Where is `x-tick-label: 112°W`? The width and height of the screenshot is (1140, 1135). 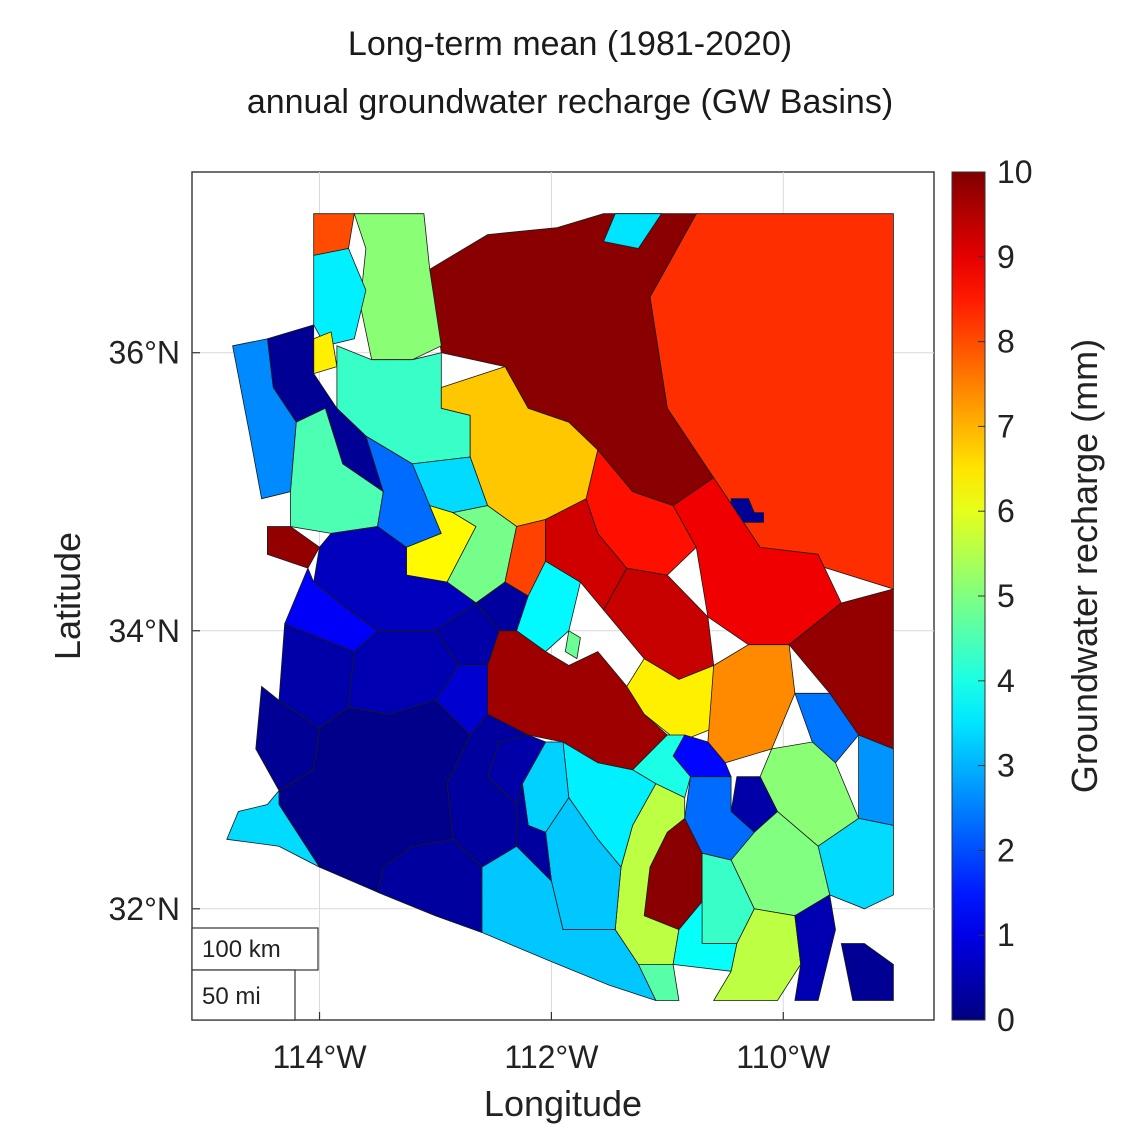 x-tick-label: 112°W is located at coordinates (551, 1057).